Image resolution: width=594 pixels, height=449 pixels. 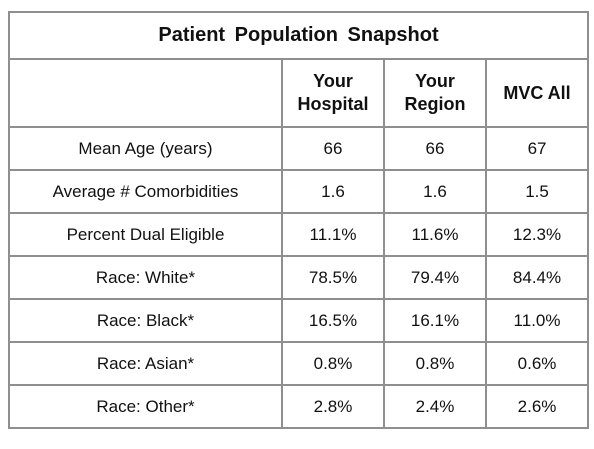 I want to click on data-row: Race: White* 78.5% 79.4% 84.4%, so click(x=299, y=277).